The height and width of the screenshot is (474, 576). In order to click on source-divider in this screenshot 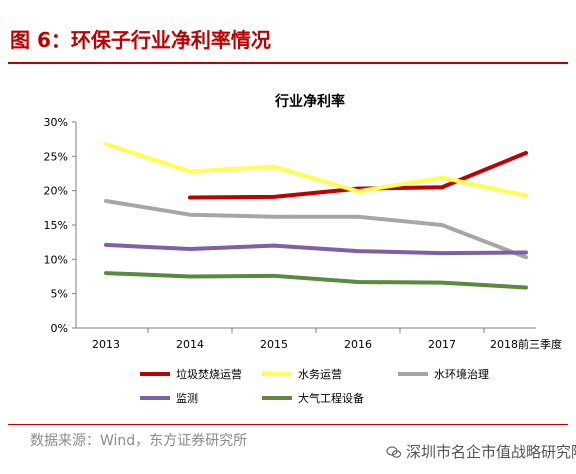, I will do `click(288, 424)`.